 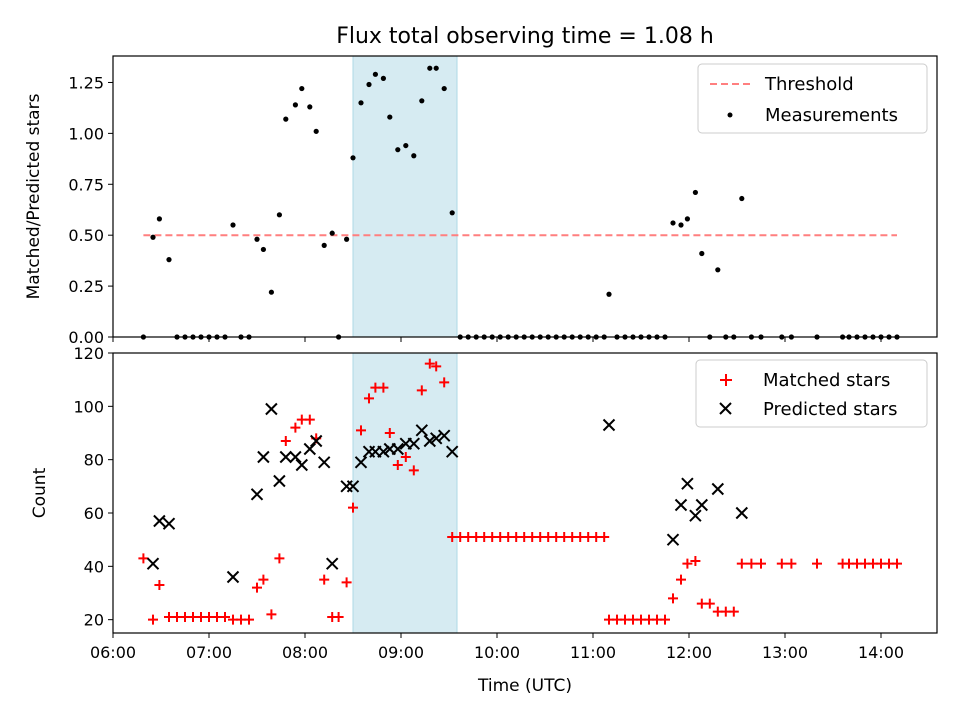 What do you see at coordinates (730, 115) in the screenshot?
I see `legend-measurements-swatch` at bounding box center [730, 115].